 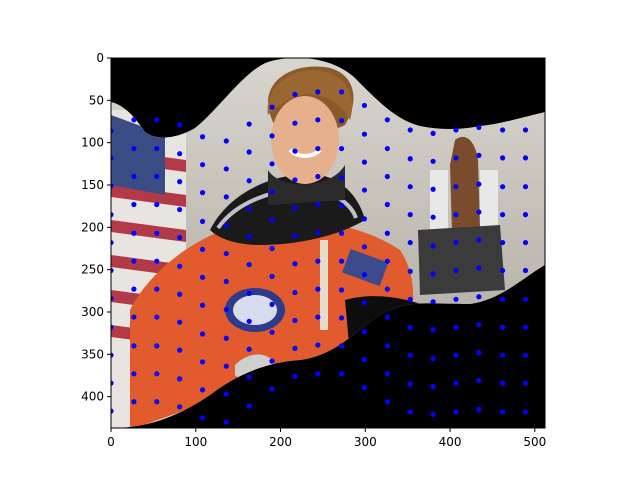 I want to click on x-tick-label: 400, so click(x=450, y=442).